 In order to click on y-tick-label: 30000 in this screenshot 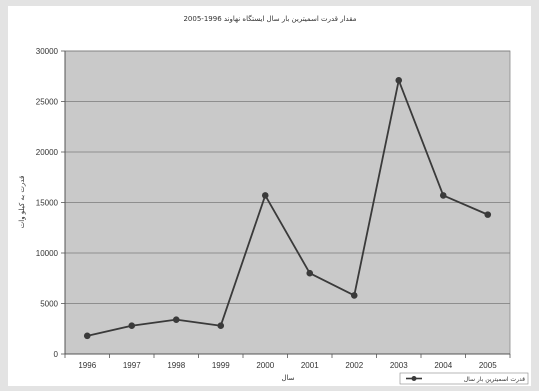, I will do `click(47, 51)`.